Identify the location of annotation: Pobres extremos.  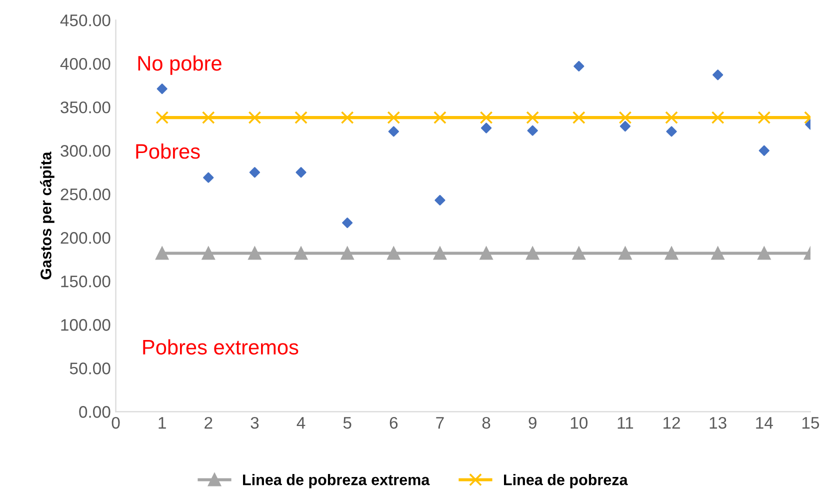
(220, 347).